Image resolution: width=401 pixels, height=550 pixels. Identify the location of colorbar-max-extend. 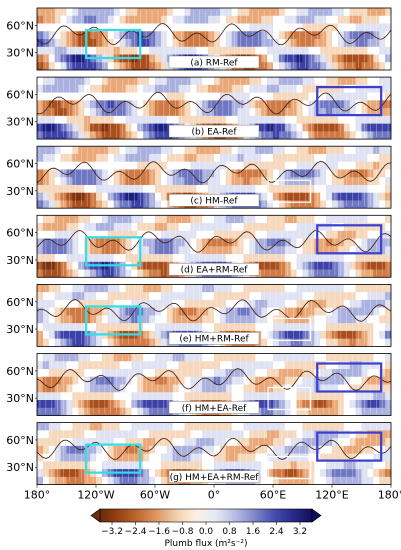
(316, 515).